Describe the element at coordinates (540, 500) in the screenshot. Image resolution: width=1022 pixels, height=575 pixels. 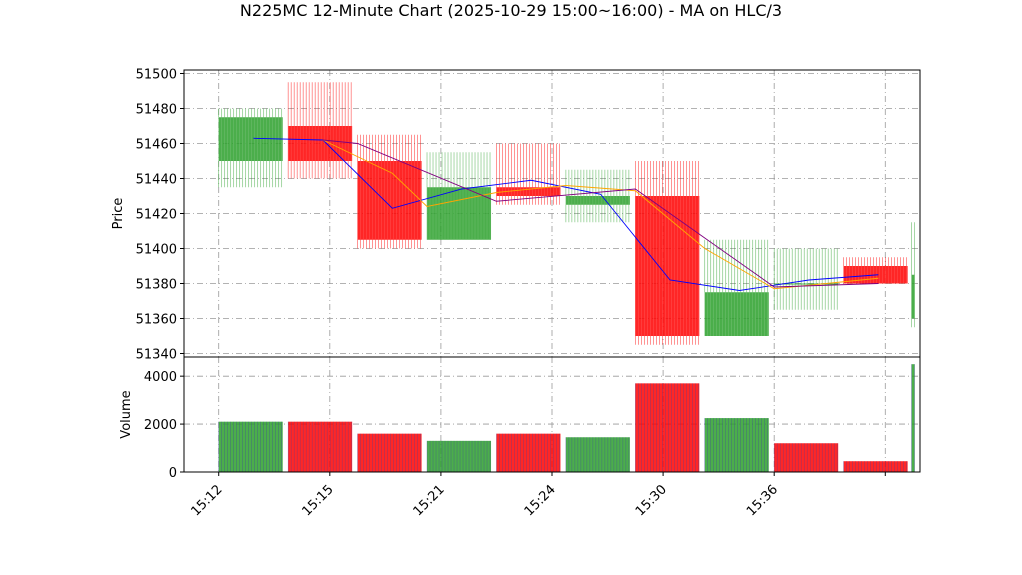
I see `xtick-label: 15:24` at that location.